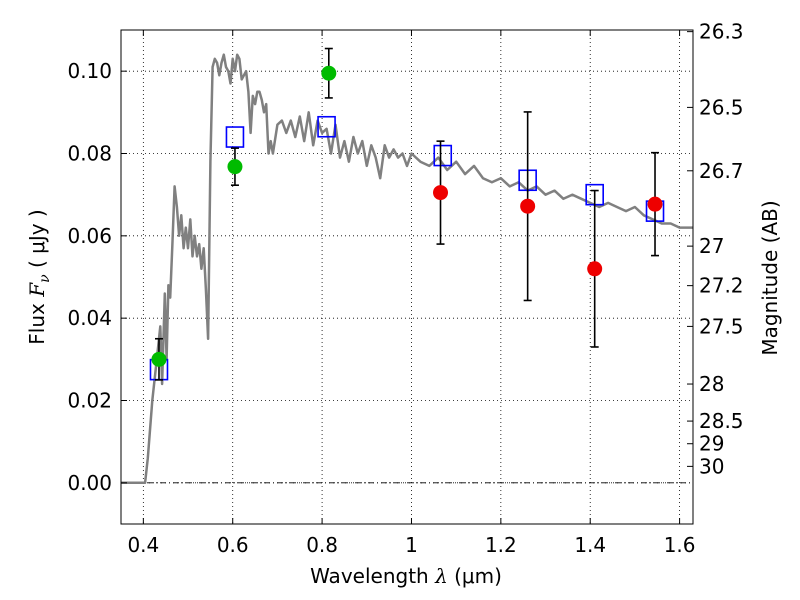 Image resolution: width=800 pixels, height=600 pixels. Describe the element at coordinates (590, 545) in the screenshot. I see `x-tick-label: 1.4` at that location.